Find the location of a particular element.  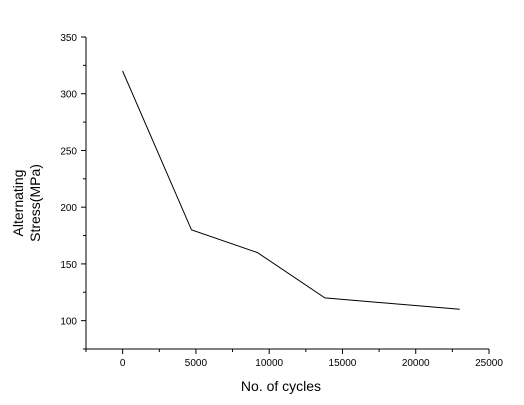

y-tick-label: 250 is located at coordinates (68, 151).